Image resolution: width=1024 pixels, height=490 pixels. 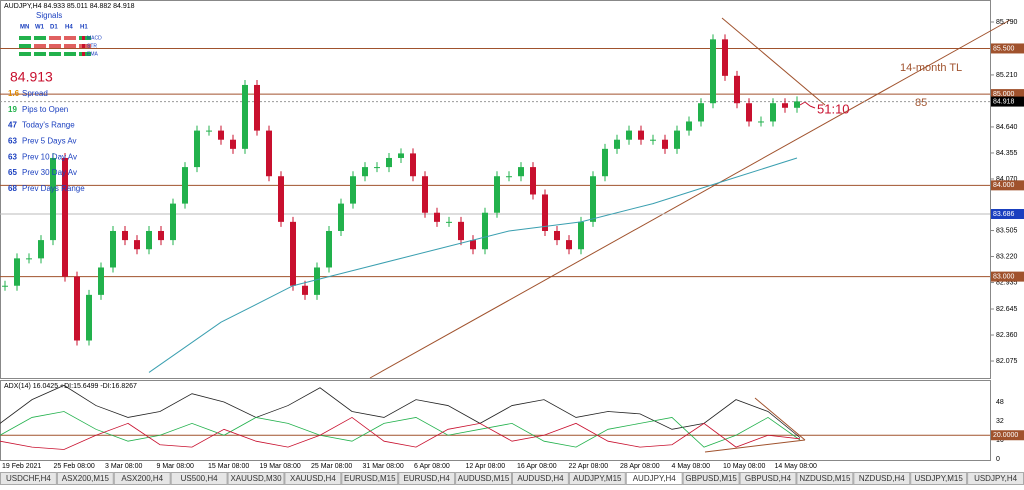 I want to click on tab-label: AUDJPY,M15, so click(x=597, y=478).